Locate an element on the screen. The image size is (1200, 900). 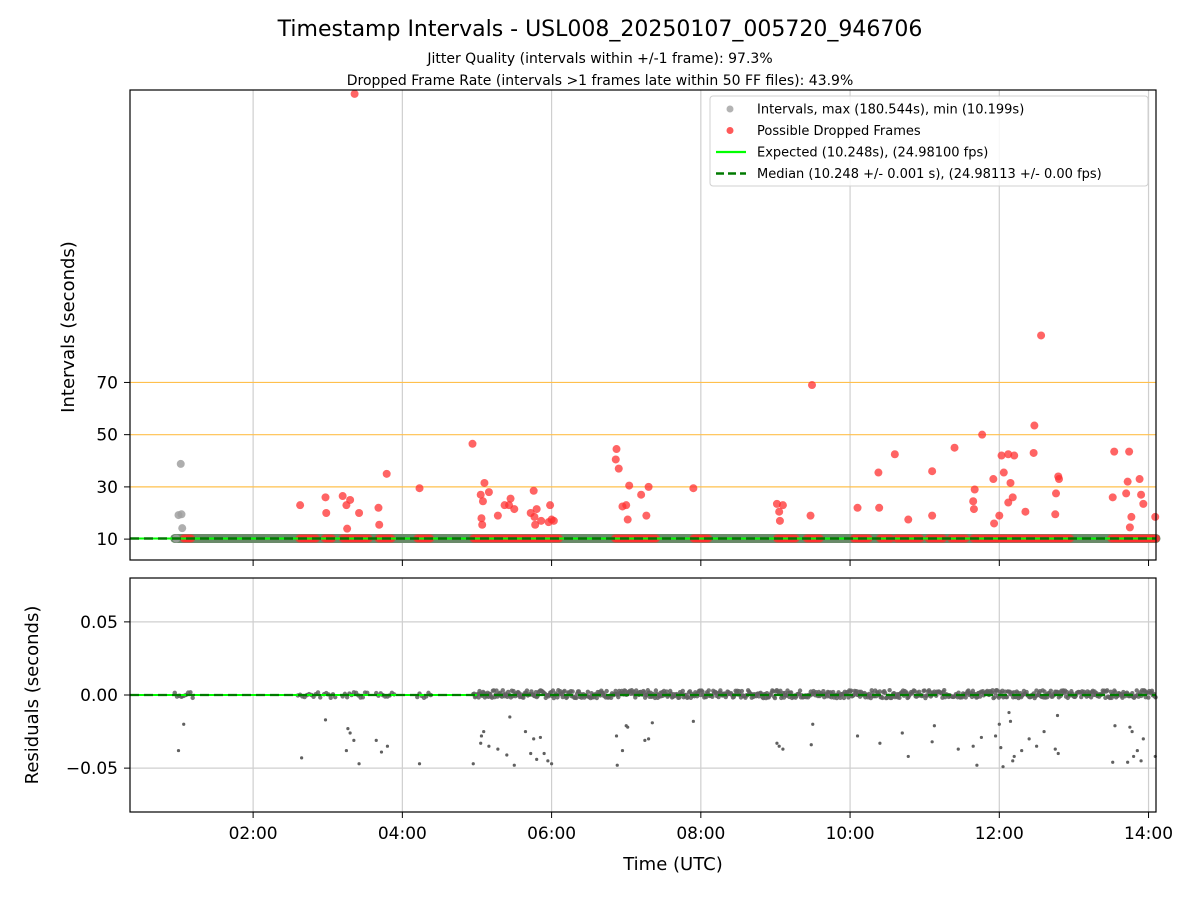
residuals-y-tick-label: −0.05 is located at coordinates (92, 769).